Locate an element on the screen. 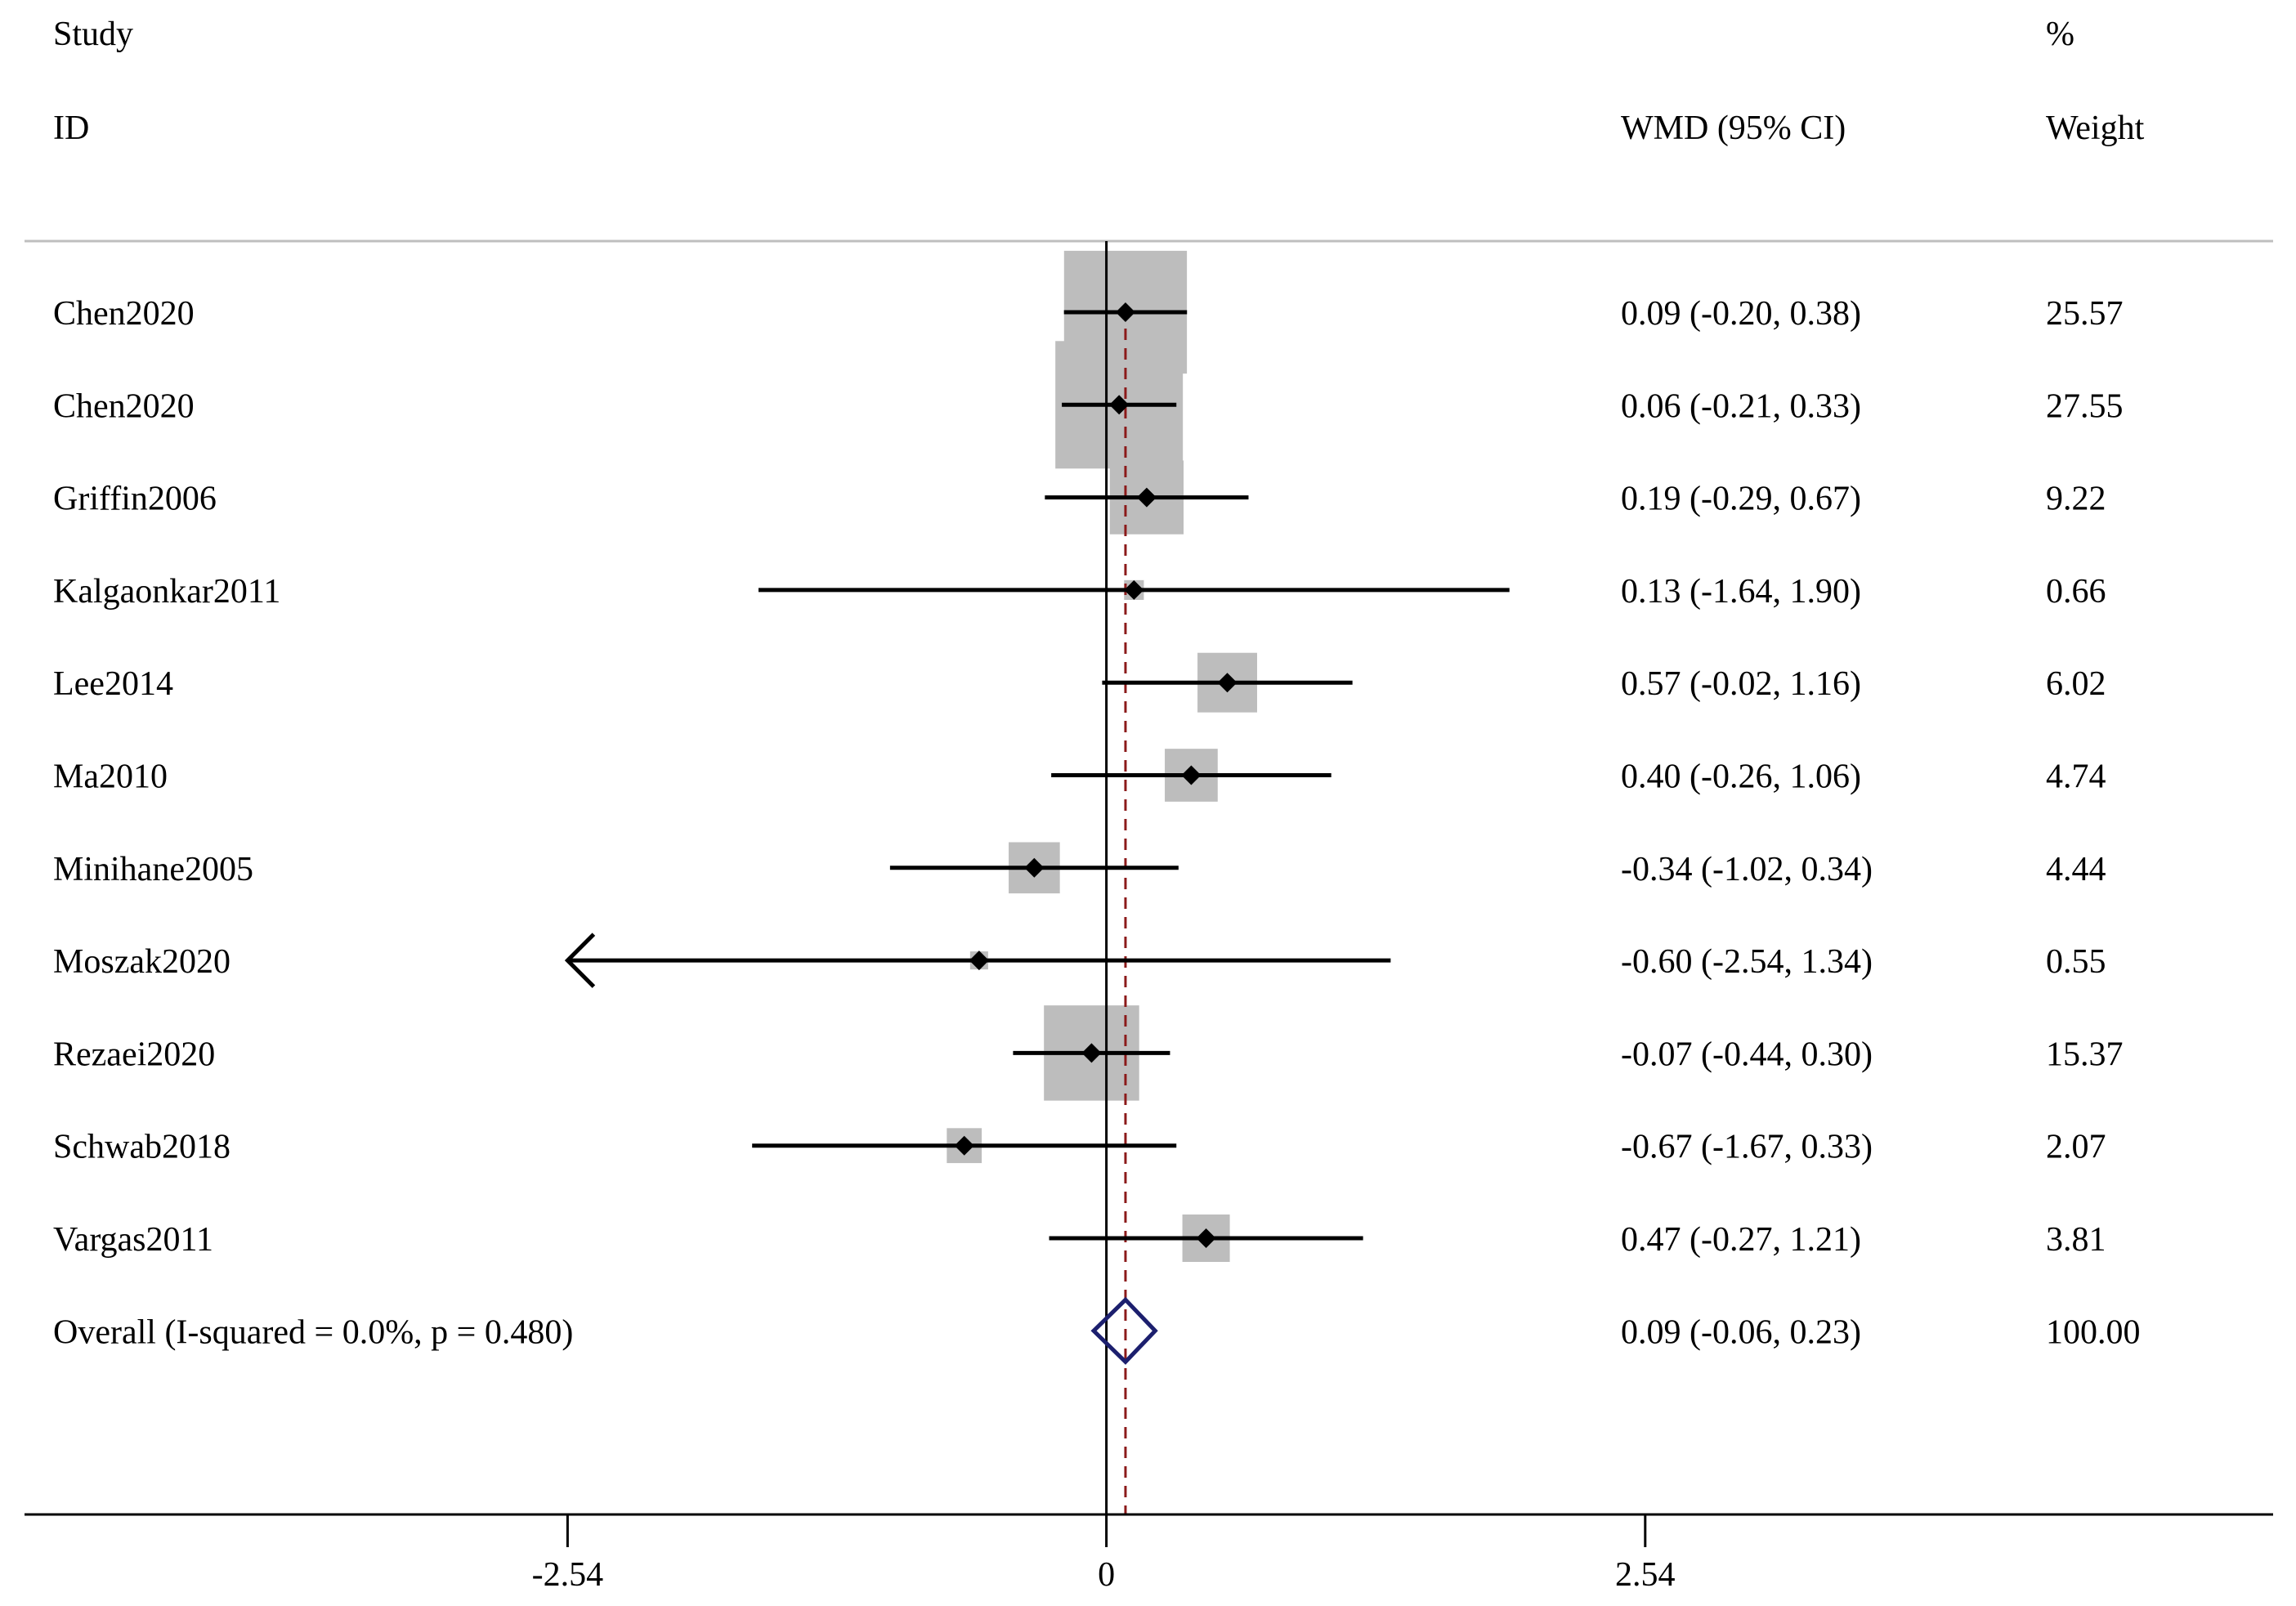 The image size is (2296, 1606). overall-ci-text: 0.09 (-0.06, 0.23) is located at coordinates (1741, 1332).